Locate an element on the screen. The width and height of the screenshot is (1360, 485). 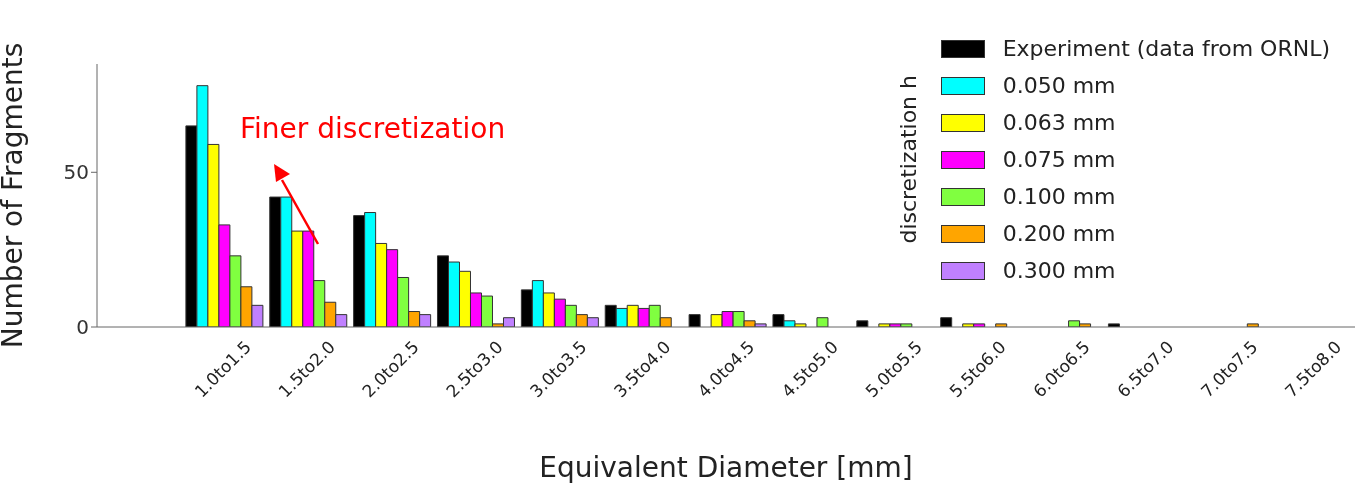
legend-label: 0.050 mm is located at coordinates (1059, 85).